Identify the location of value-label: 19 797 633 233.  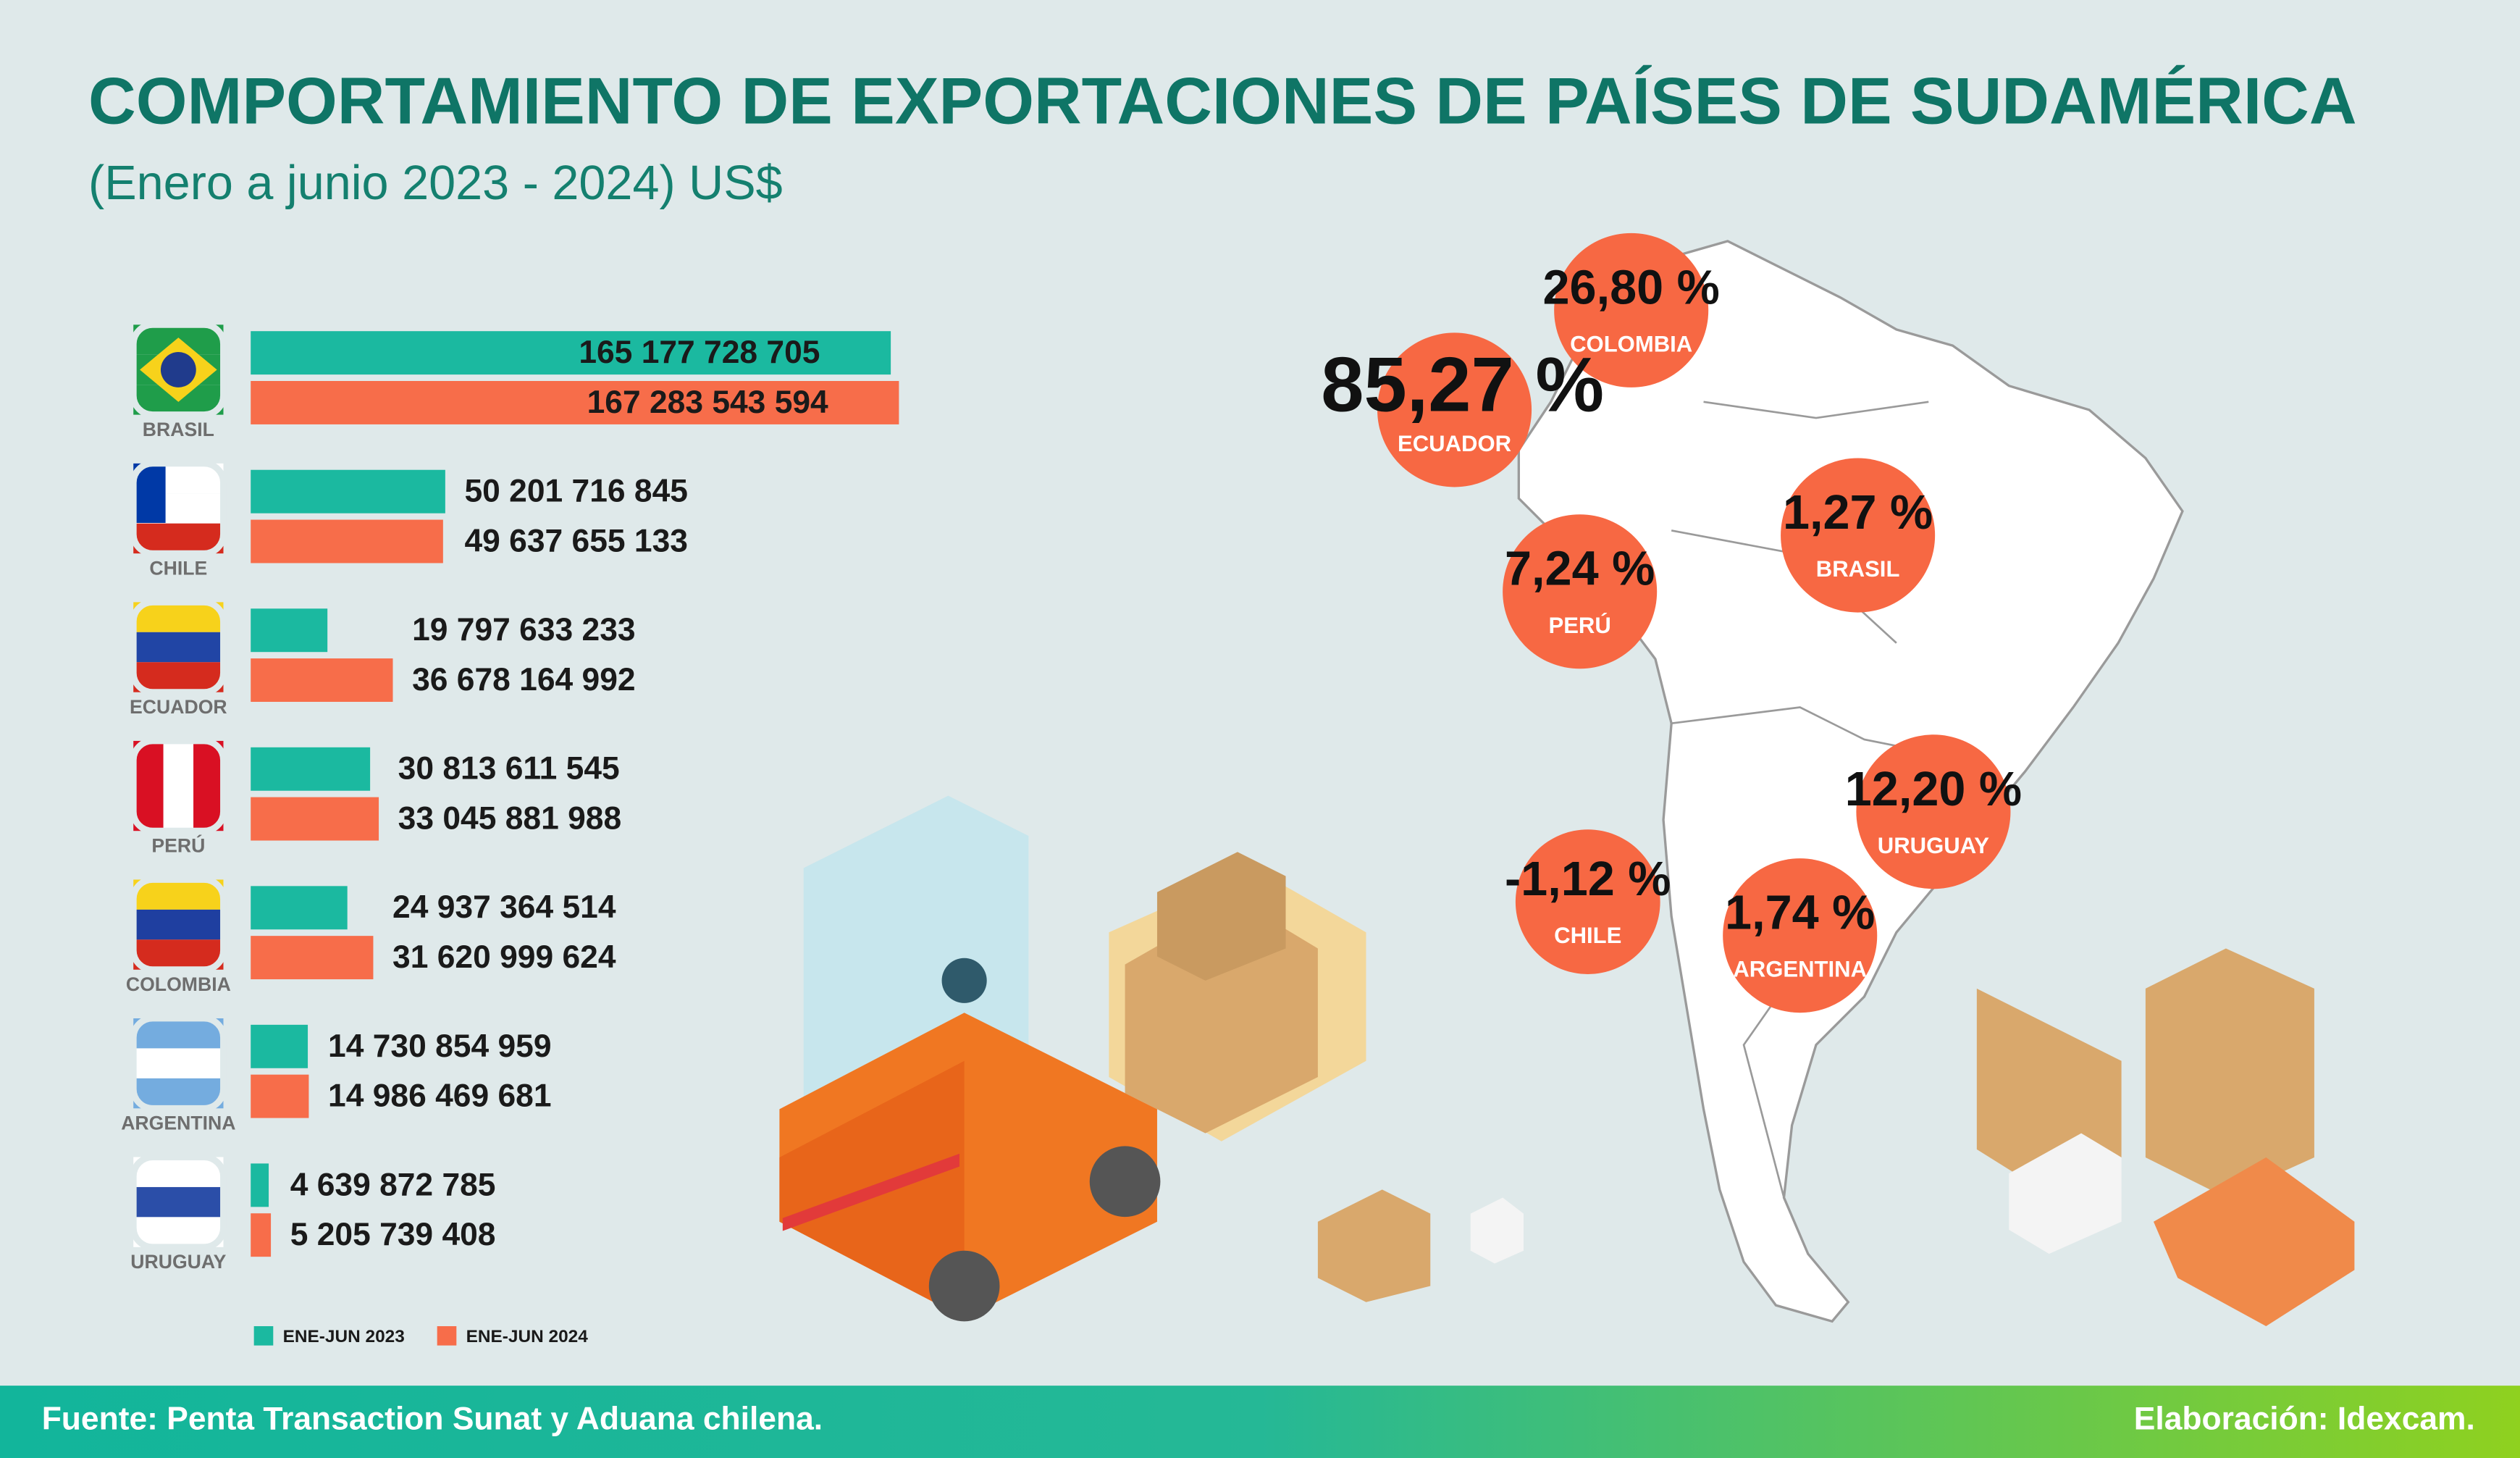
(523, 630).